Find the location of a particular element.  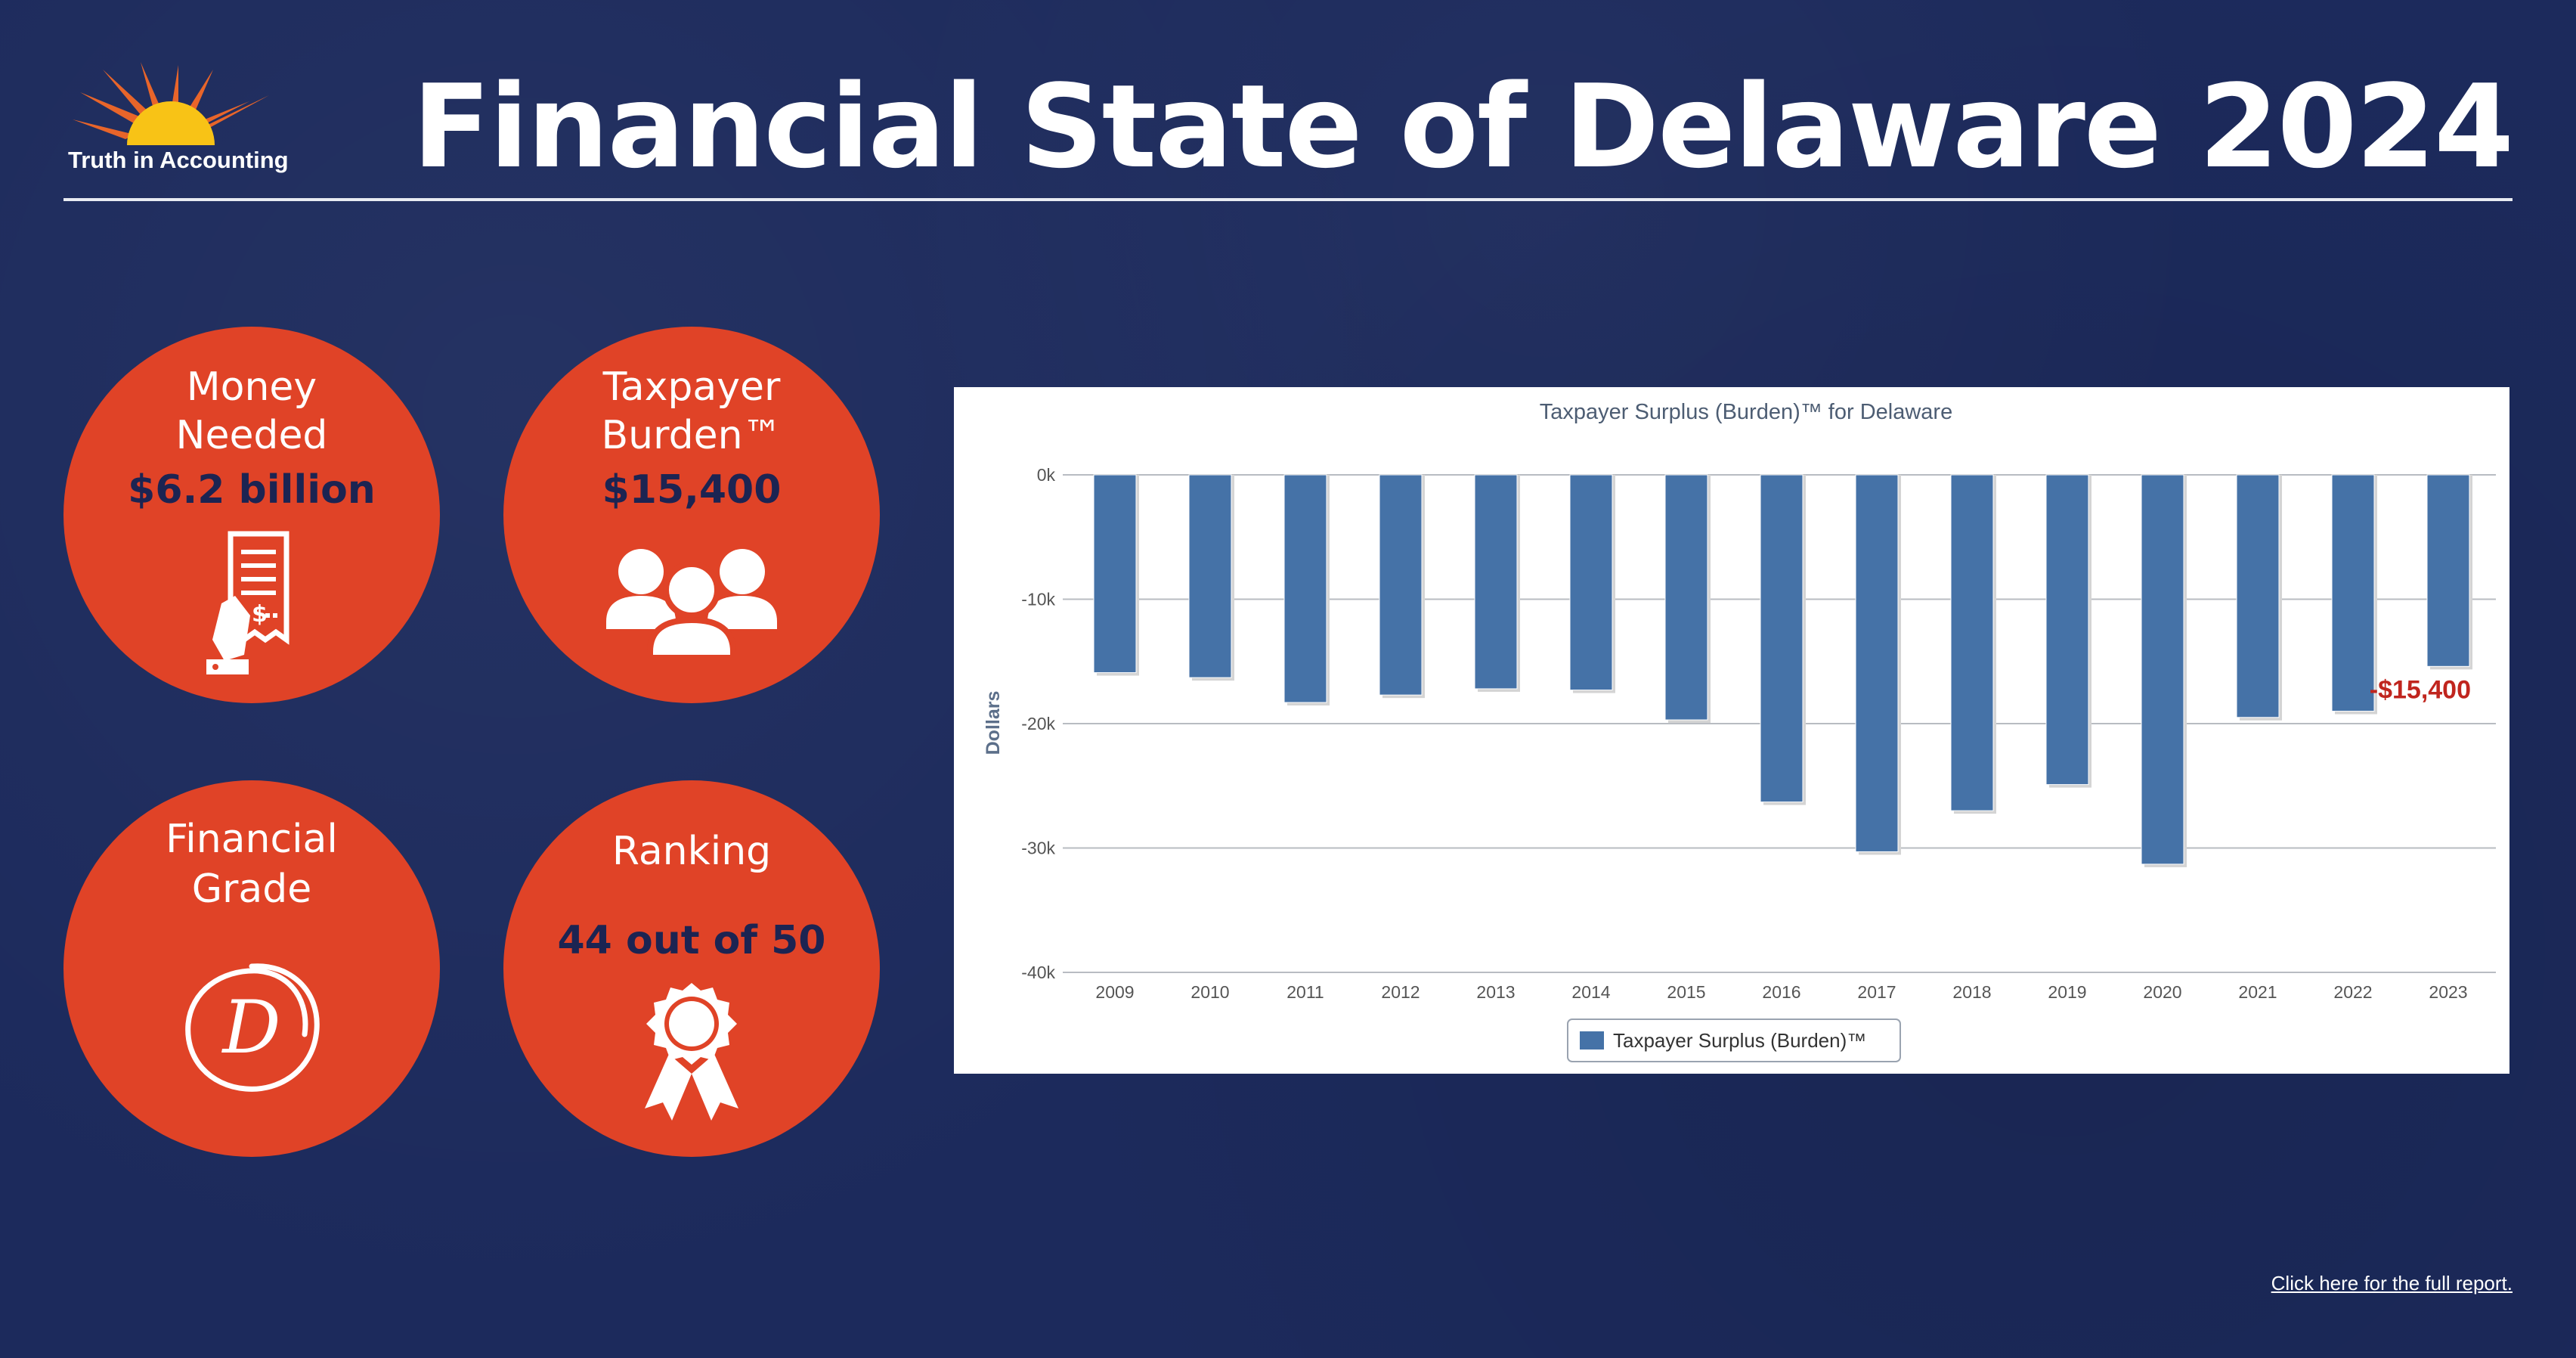

chart-legend: Taxpayer Surplus (Burden)™ is located at coordinates (1734, 1040).